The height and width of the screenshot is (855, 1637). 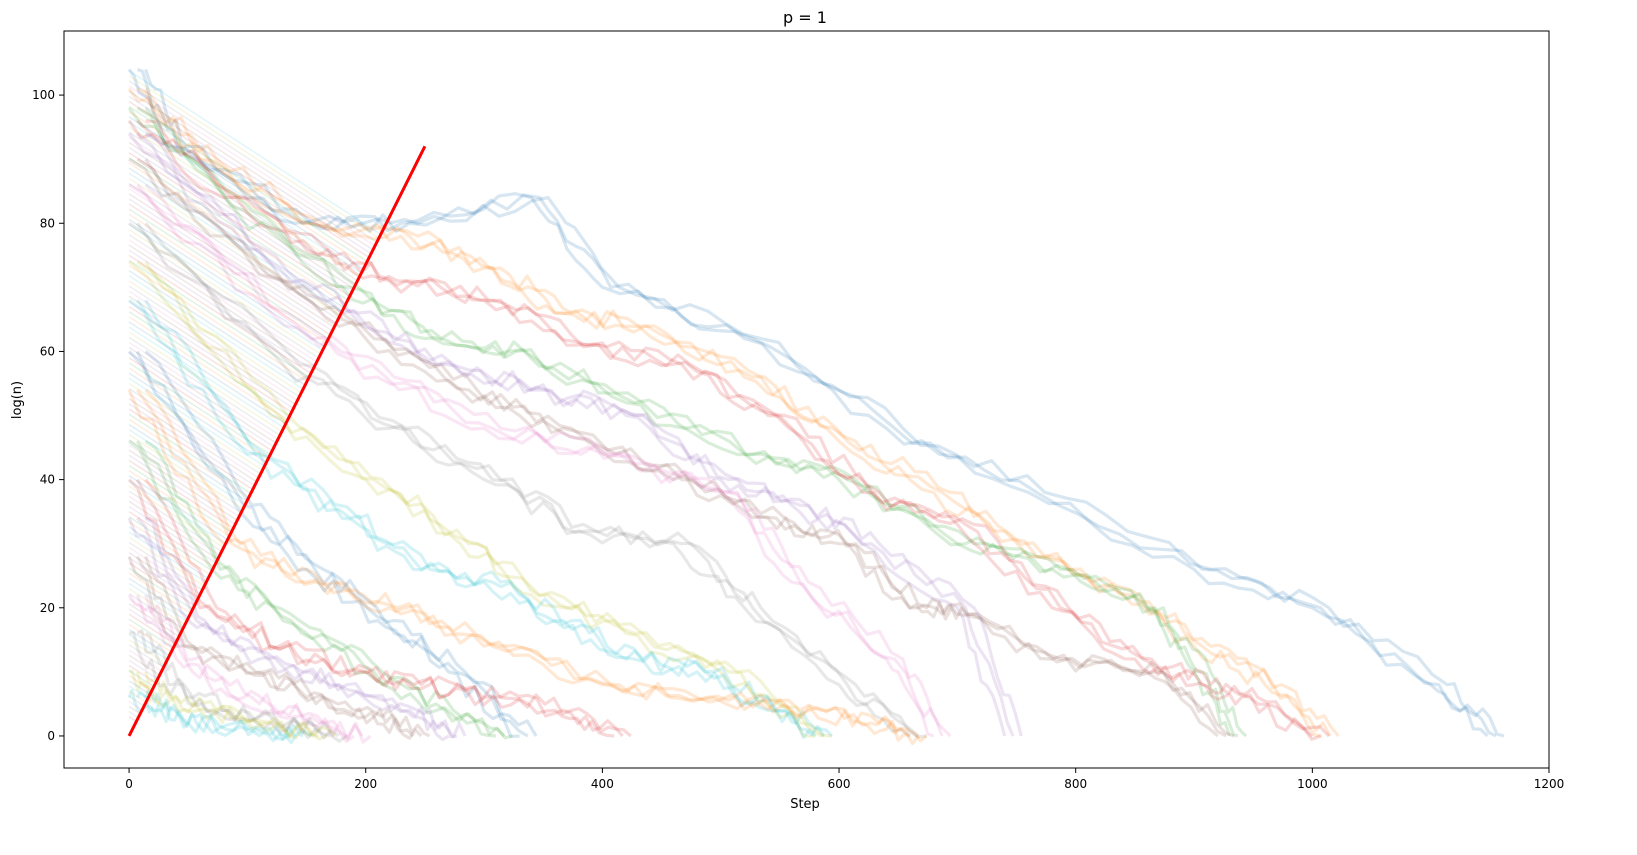 I want to click on y-tick-label: 20, so click(x=47, y=608).